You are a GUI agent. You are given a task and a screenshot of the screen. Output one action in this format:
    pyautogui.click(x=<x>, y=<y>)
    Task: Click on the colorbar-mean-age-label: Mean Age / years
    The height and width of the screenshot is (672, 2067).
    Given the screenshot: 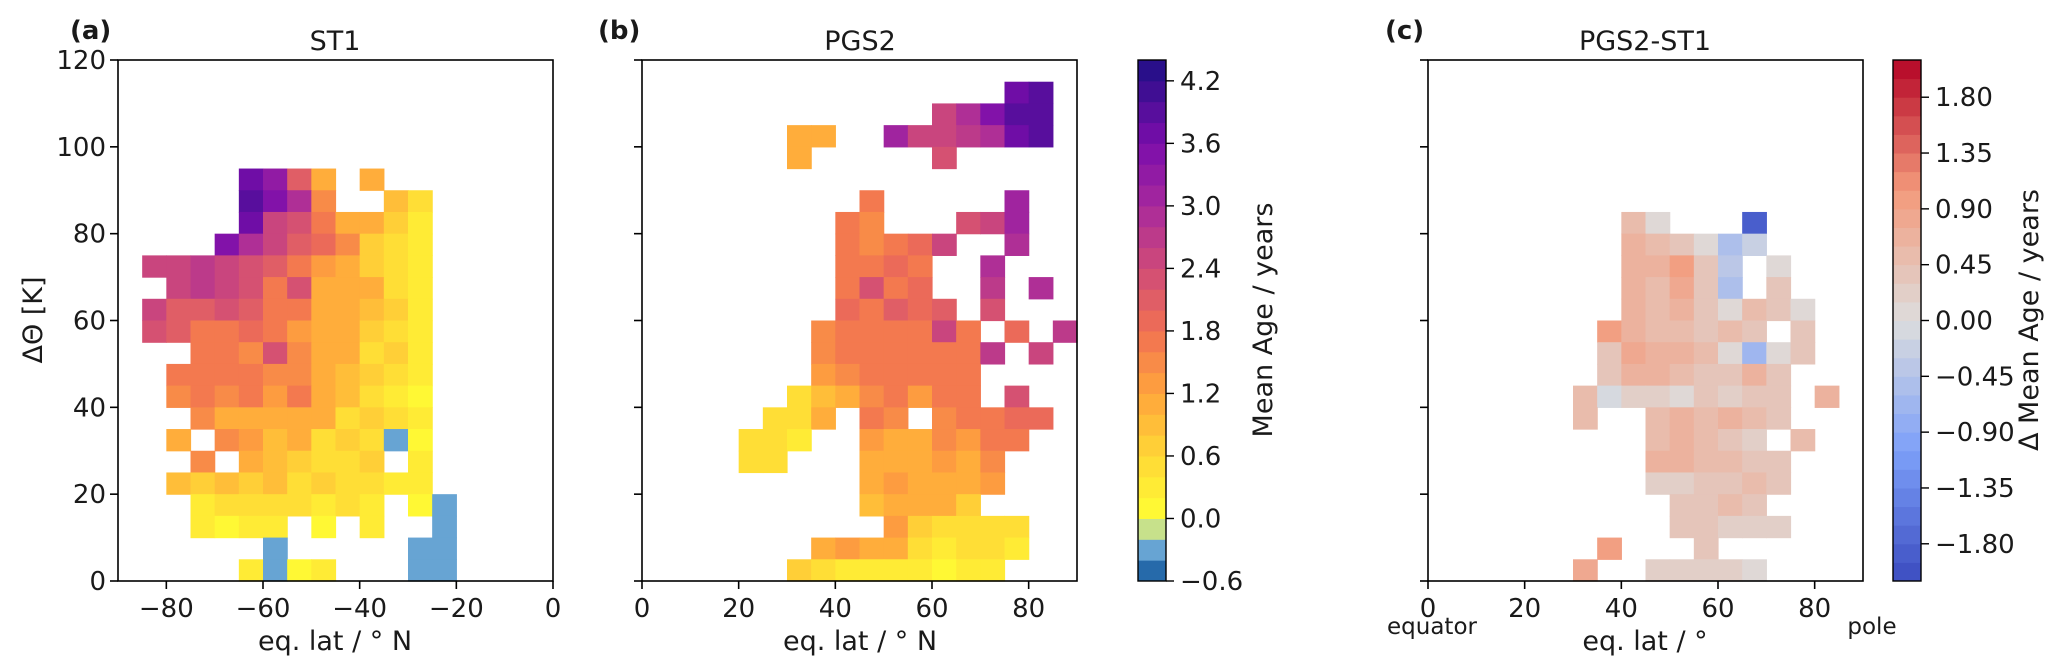 What is the action you would take?
    pyautogui.click(x=1263, y=320)
    